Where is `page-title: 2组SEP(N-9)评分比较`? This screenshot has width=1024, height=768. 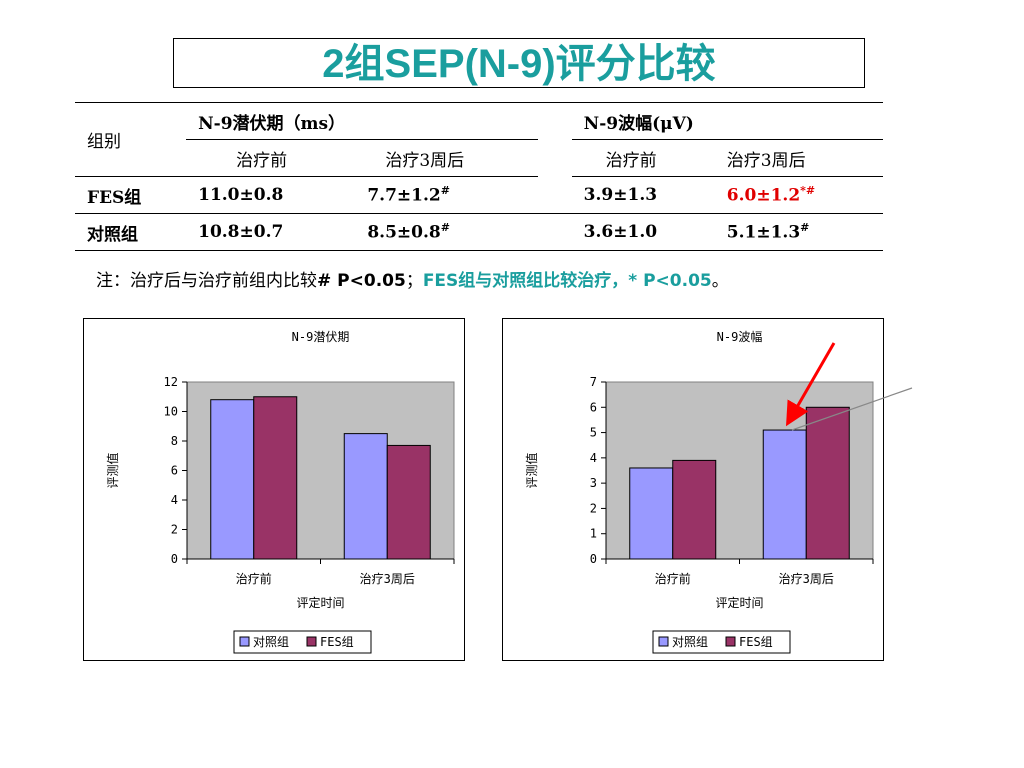 page-title: 2组SEP(N-9)评分比较 is located at coordinates (519, 64).